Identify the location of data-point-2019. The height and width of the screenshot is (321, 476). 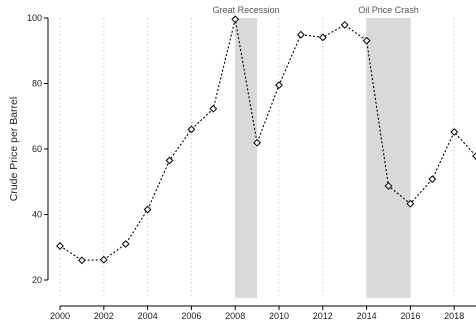
(474, 156).